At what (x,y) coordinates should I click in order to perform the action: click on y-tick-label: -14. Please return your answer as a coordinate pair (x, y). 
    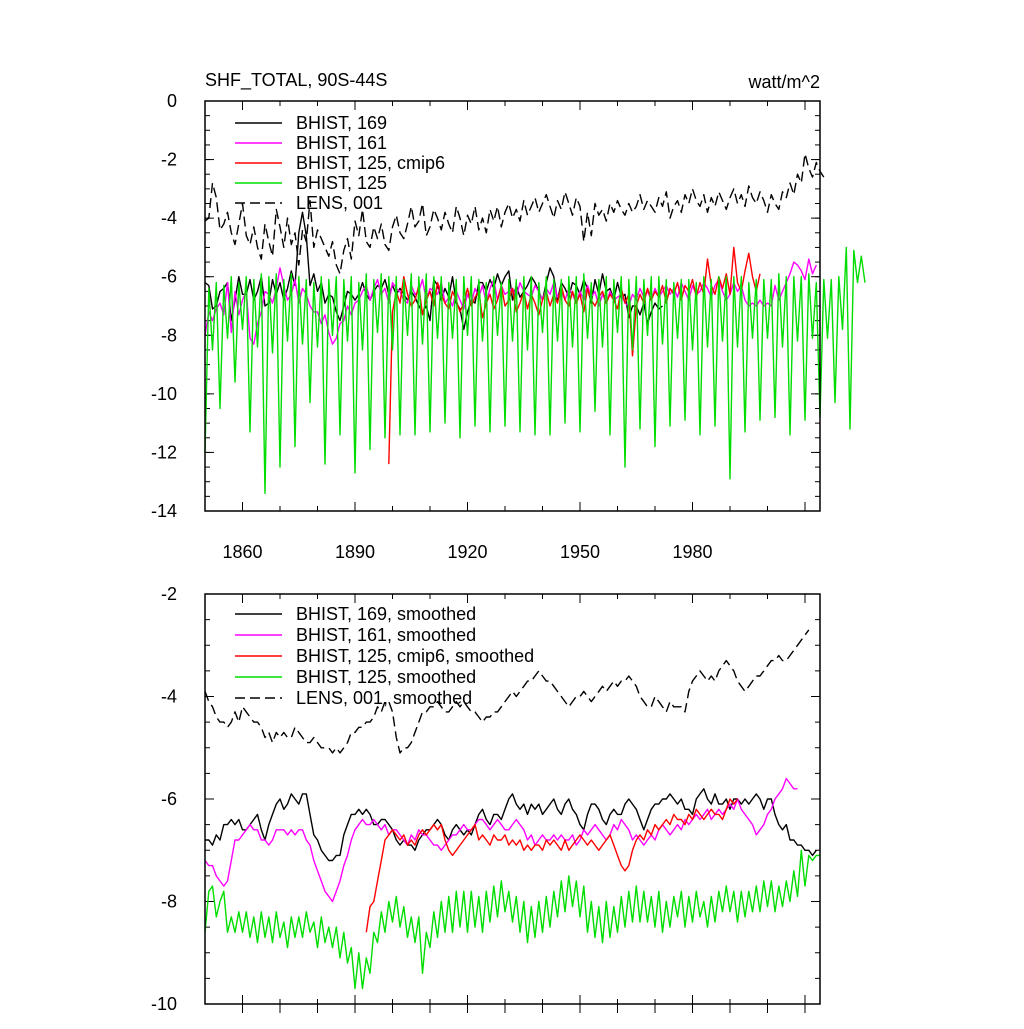
    Looking at the image, I should click on (164, 511).